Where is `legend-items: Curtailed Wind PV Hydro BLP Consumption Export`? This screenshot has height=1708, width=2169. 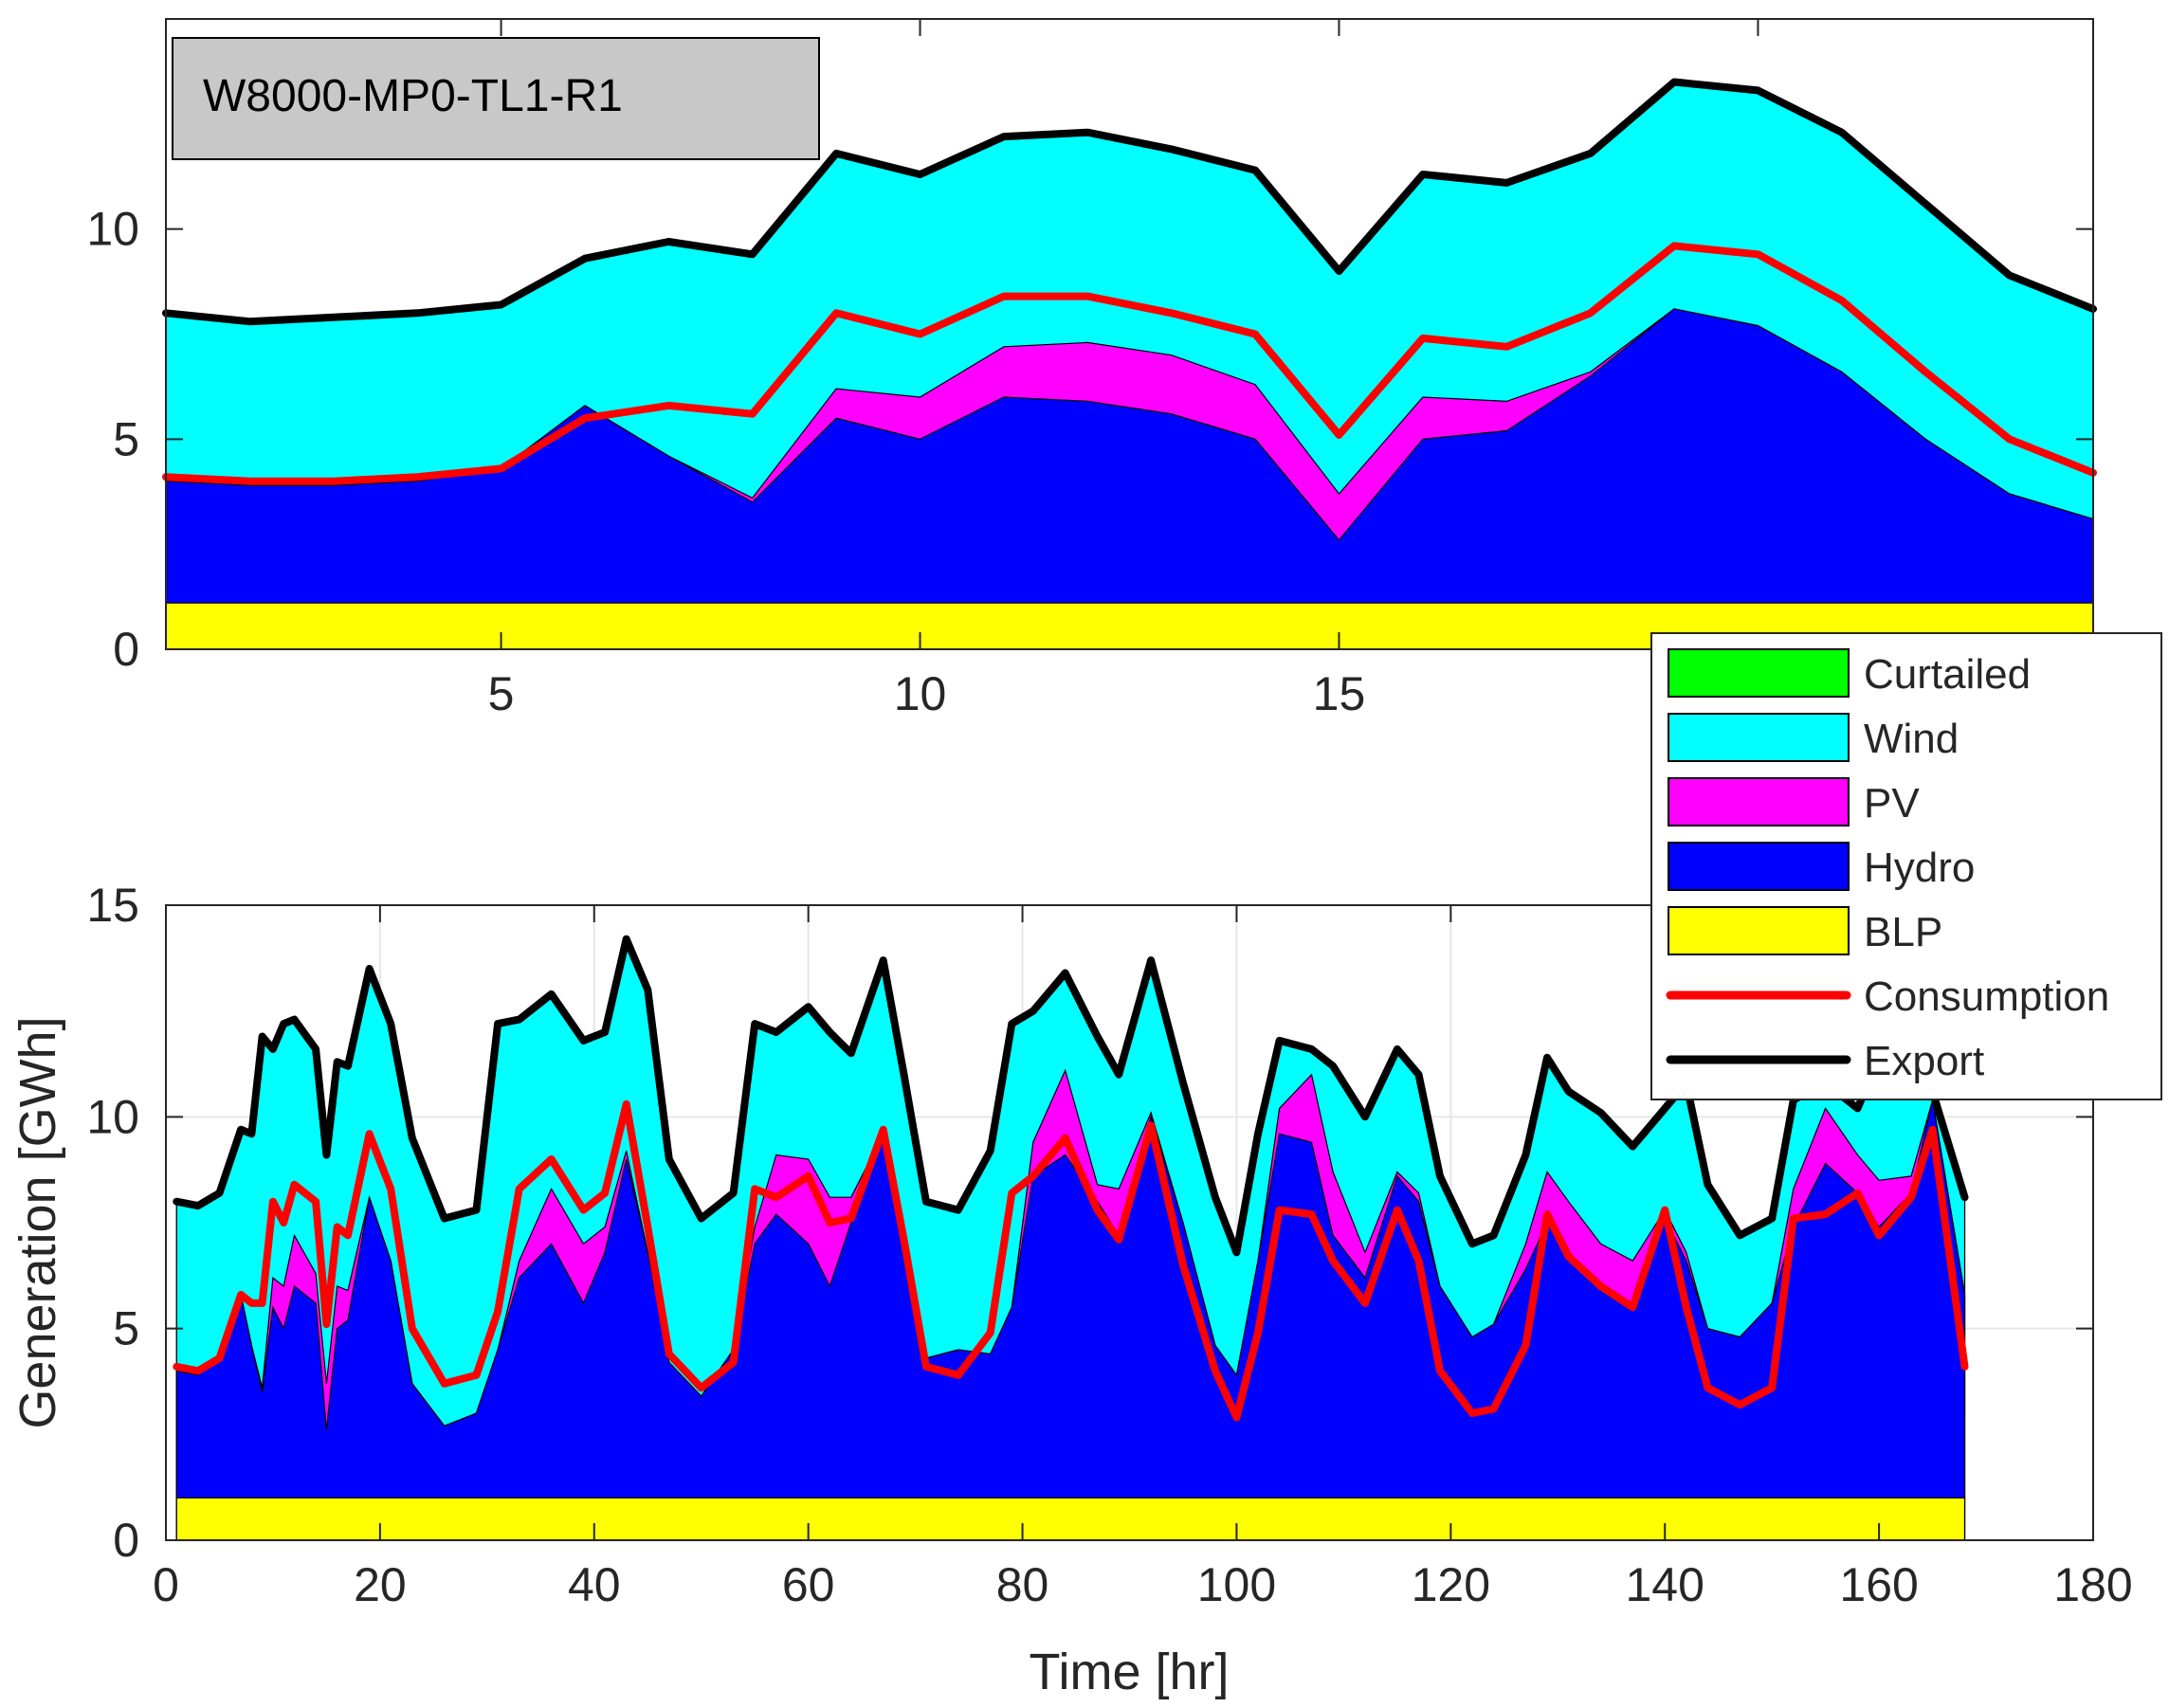 legend-items: Curtailed Wind PV Hydro BLP Consumption Export is located at coordinates (1887, 866).